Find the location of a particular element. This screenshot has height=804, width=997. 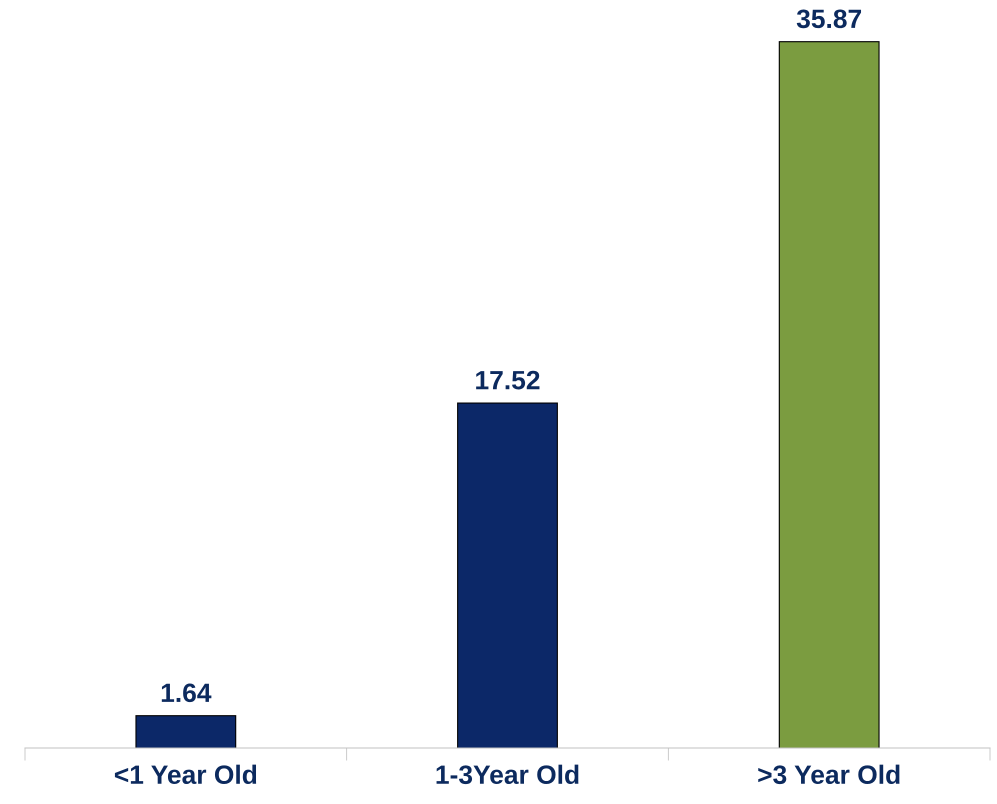

data-label: 35.87 is located at coordinates (829, 18).